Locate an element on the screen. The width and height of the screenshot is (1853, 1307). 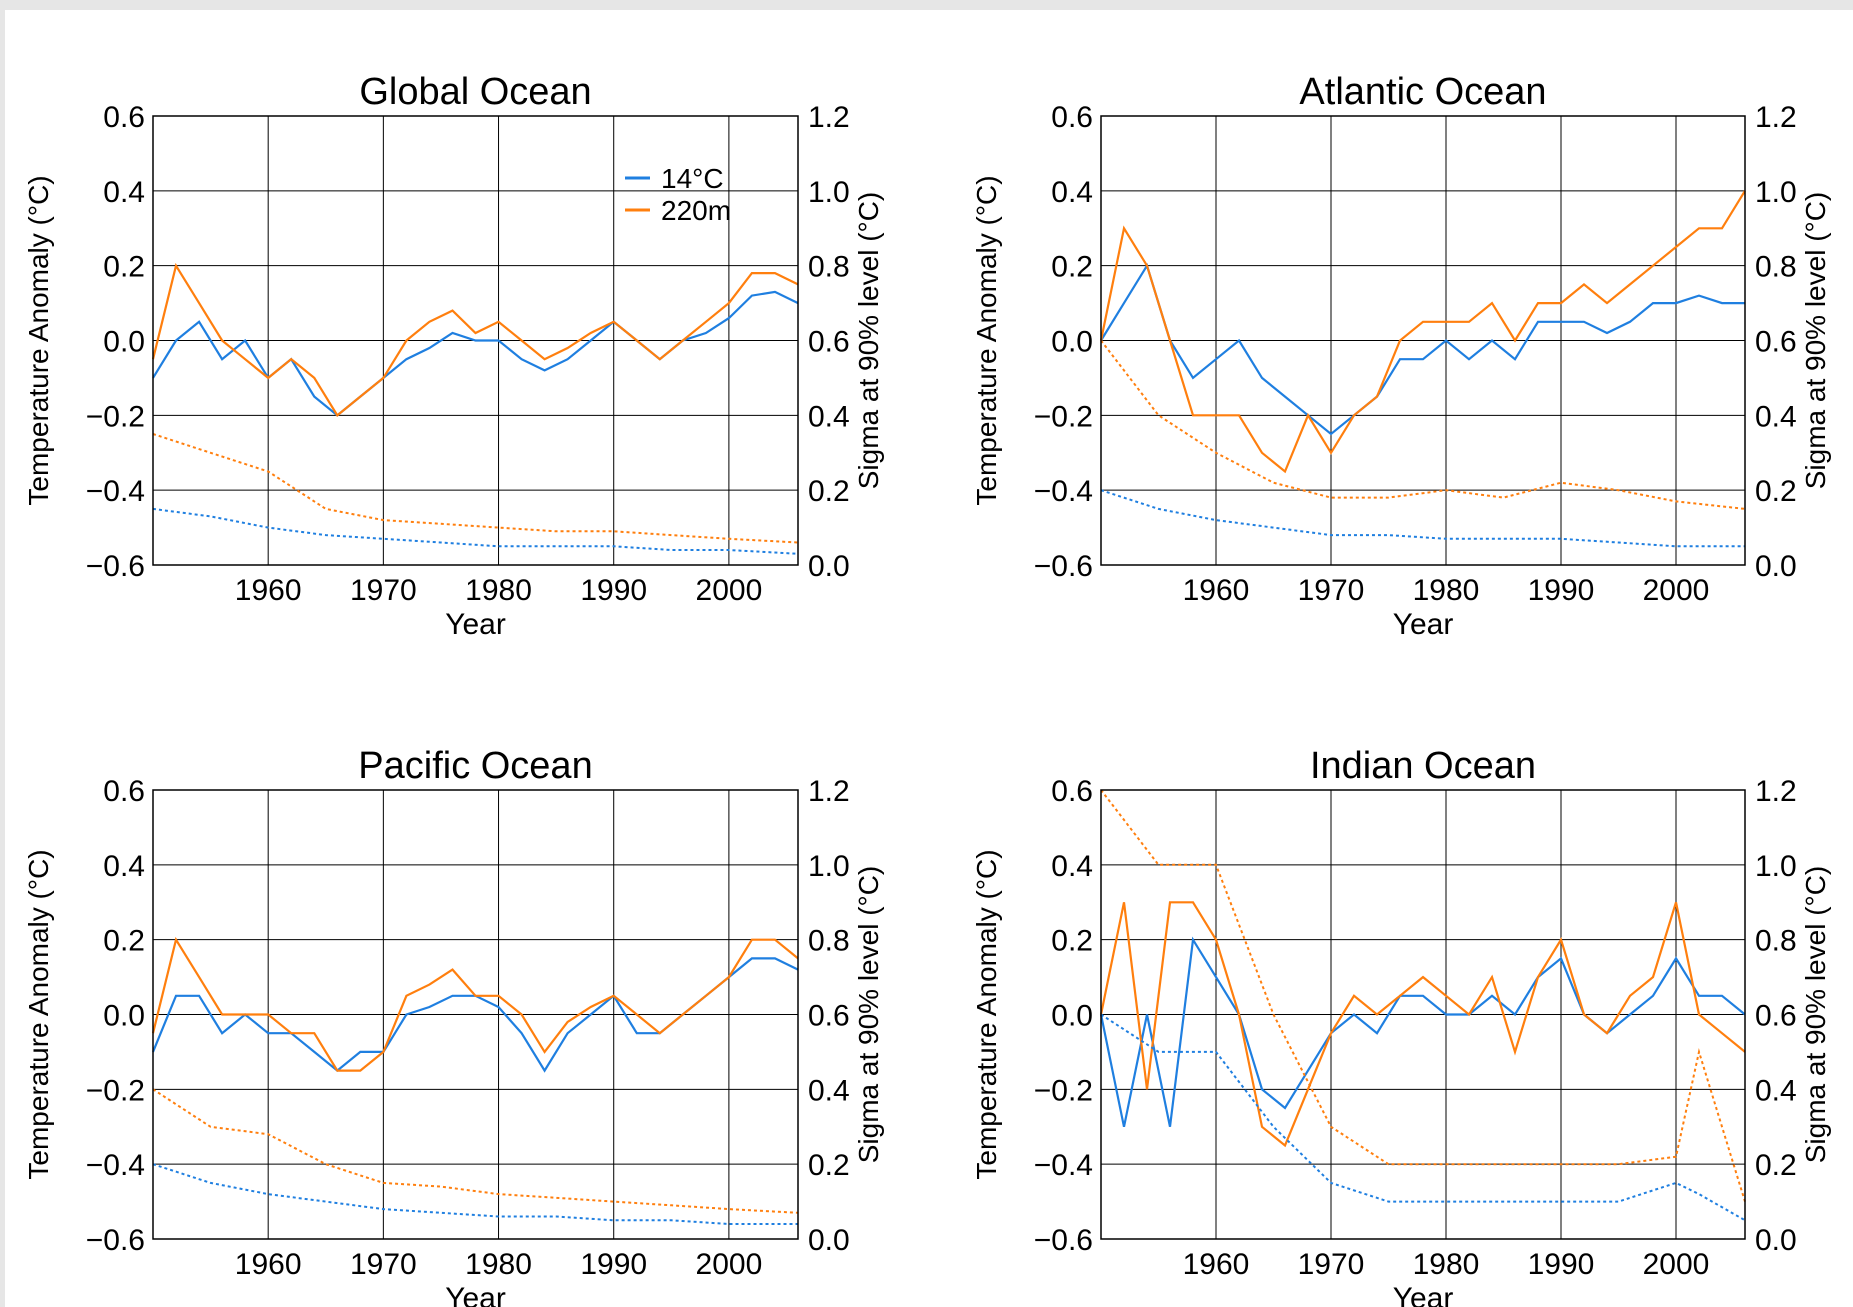
chart-title: Global Ocean is located at coordinates (475, 92).